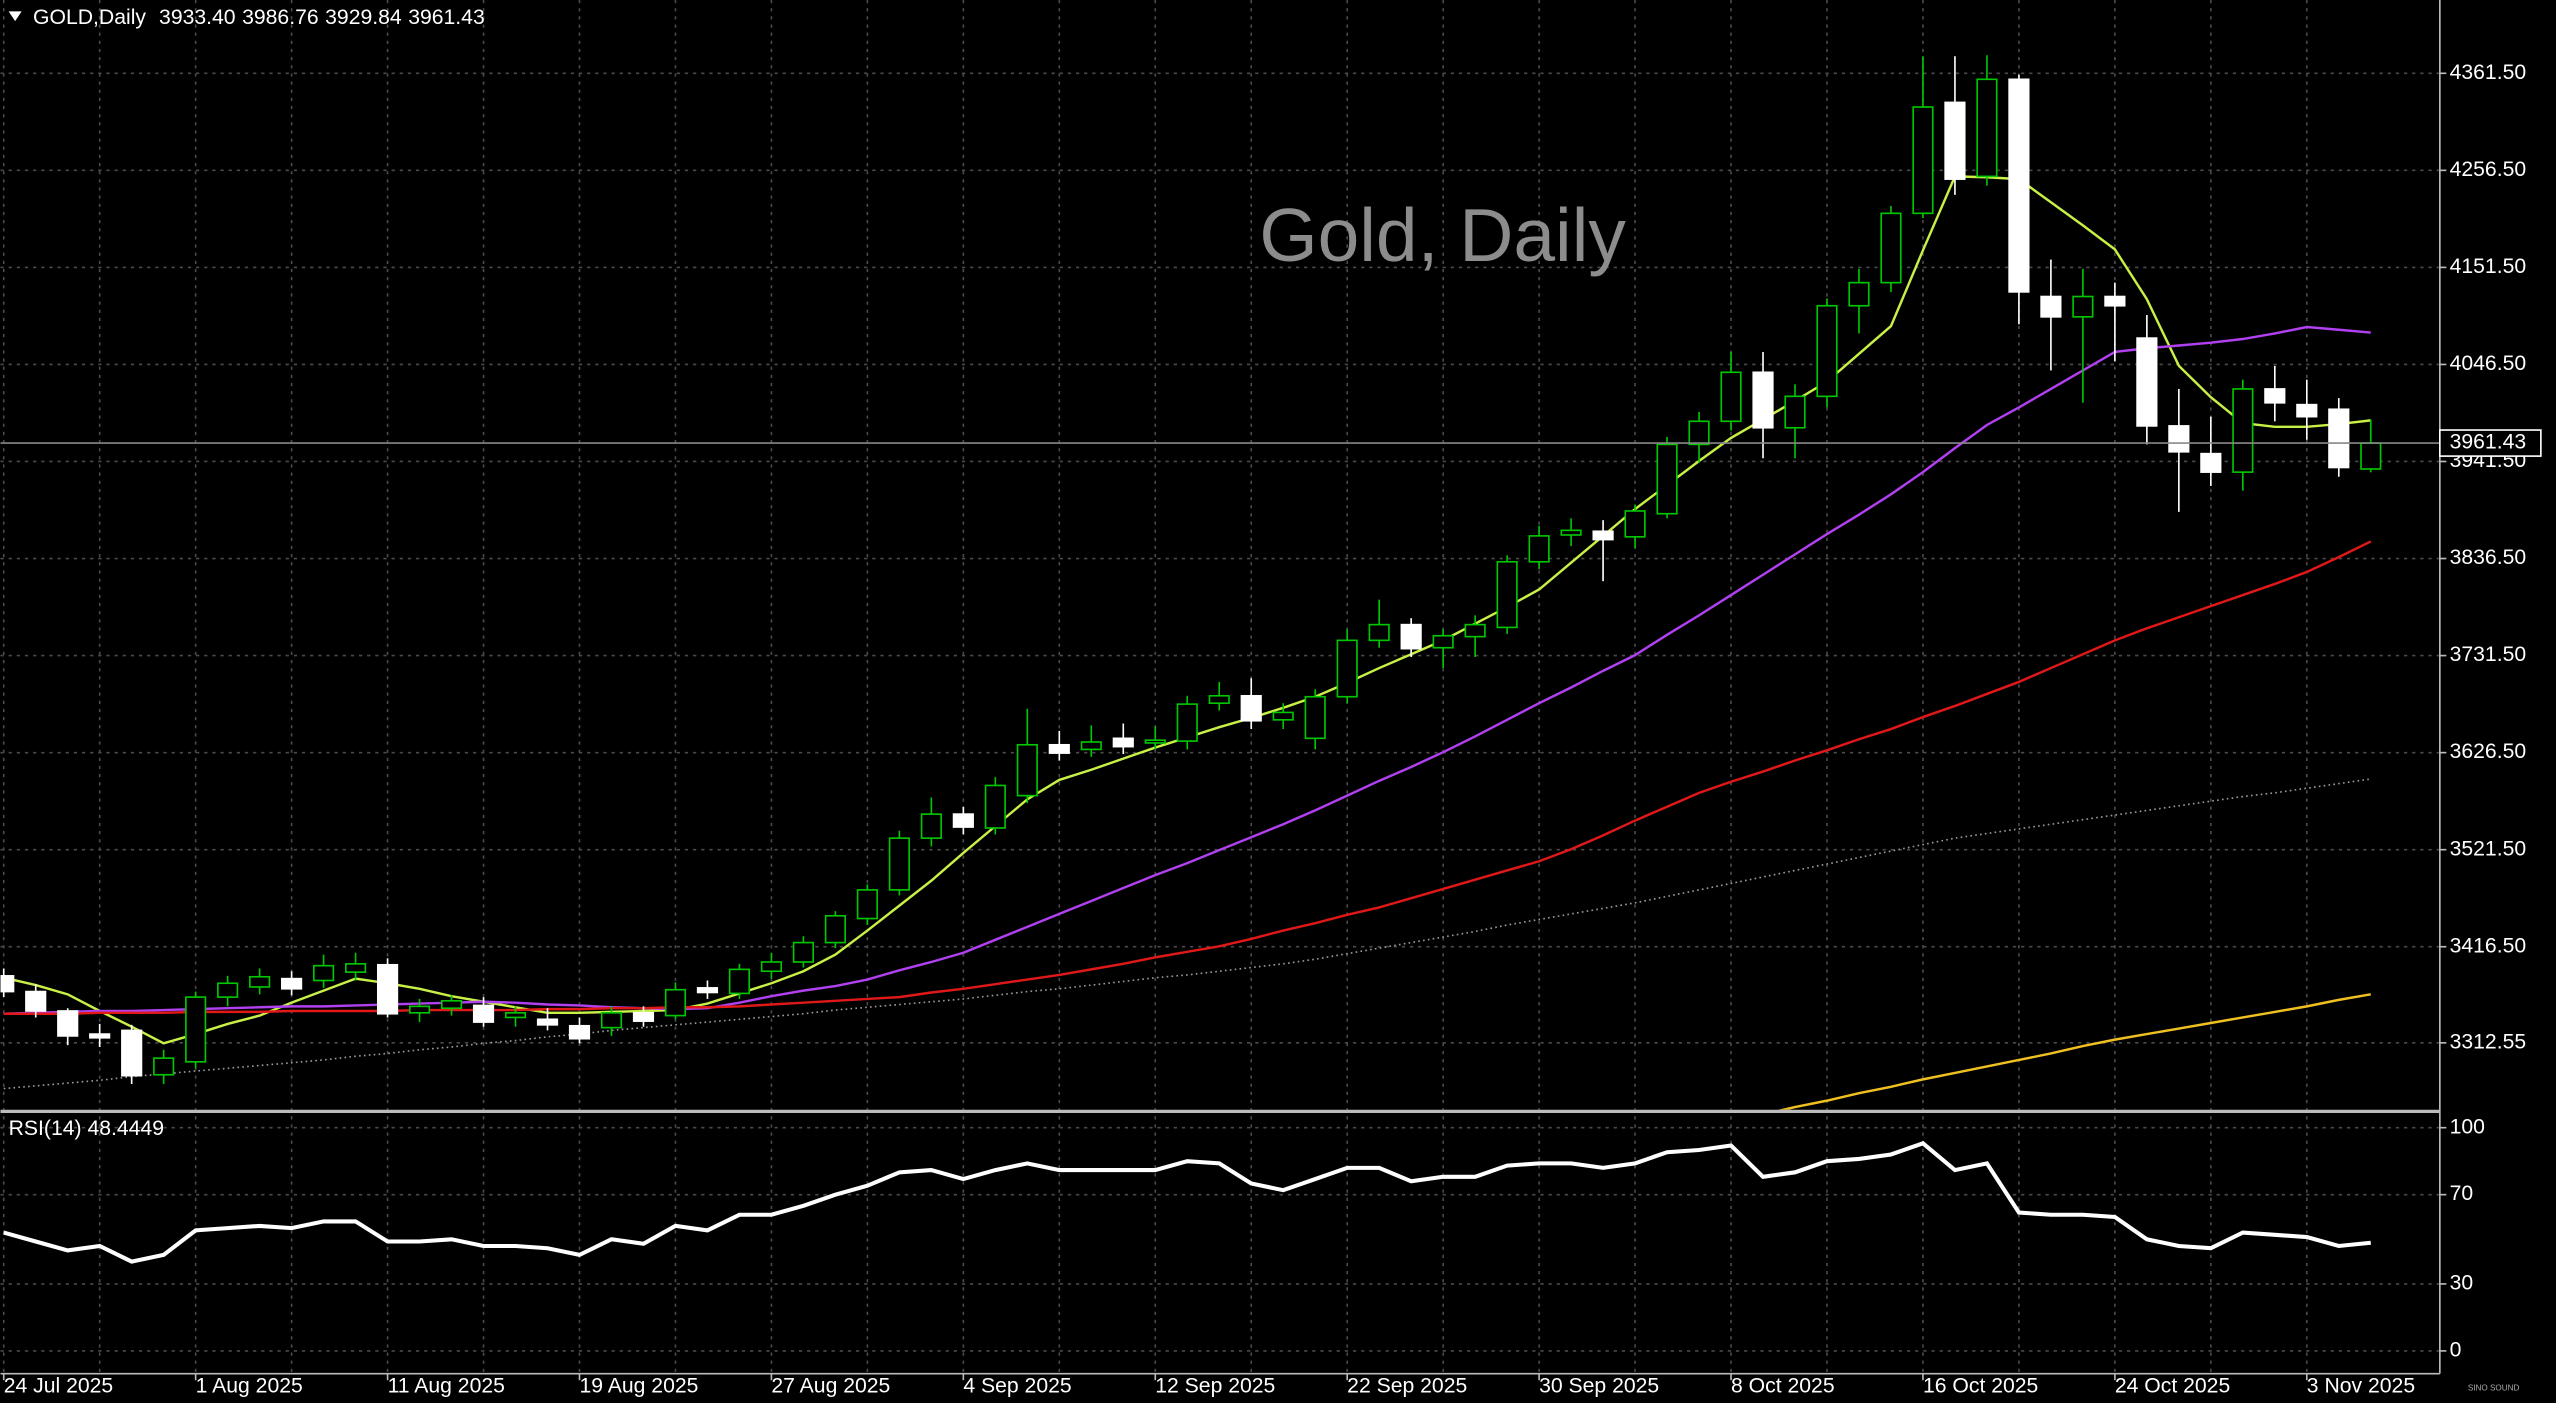 This screenshot has width=2556, height=1403. I want to click on x-tick-label: 24 Jul 2025, so click(58, 1385).